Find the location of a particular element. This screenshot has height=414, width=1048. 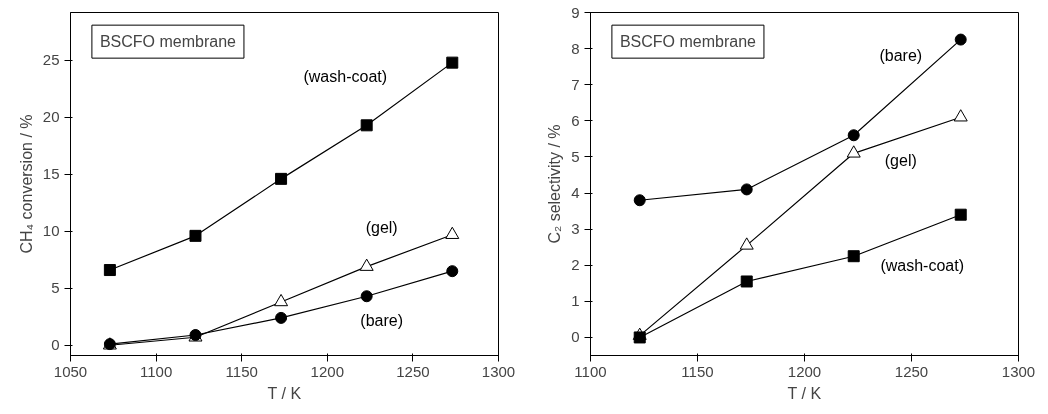

y-tick-label: 25 is located at coordinates (51, 60).